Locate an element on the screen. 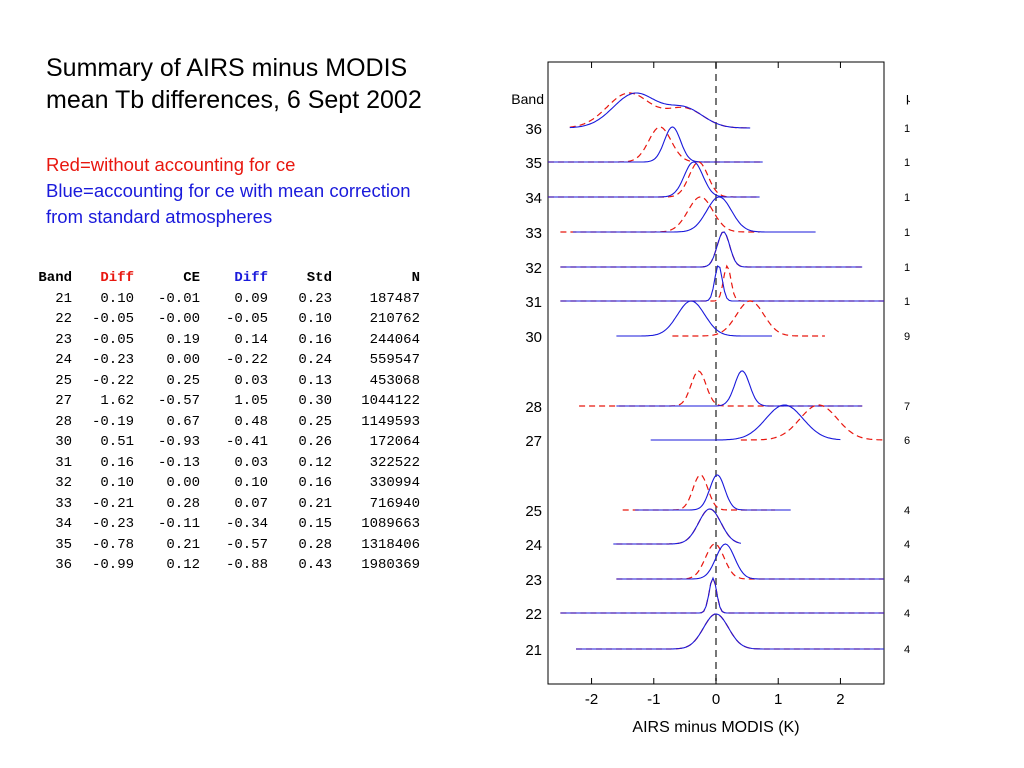  cell-n: 453068 is located at coordinates (394, 380).